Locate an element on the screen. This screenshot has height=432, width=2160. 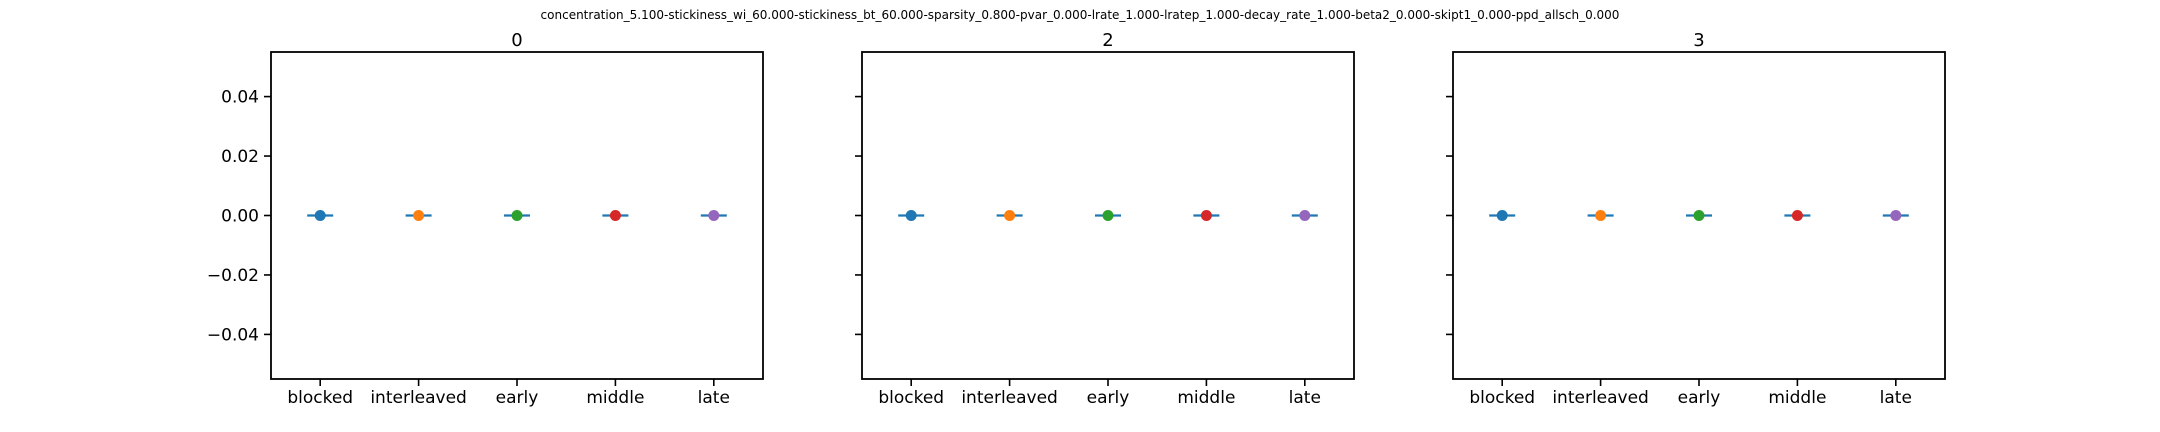
y-tick-label: 0.04 is located at coordinates (240, 98).